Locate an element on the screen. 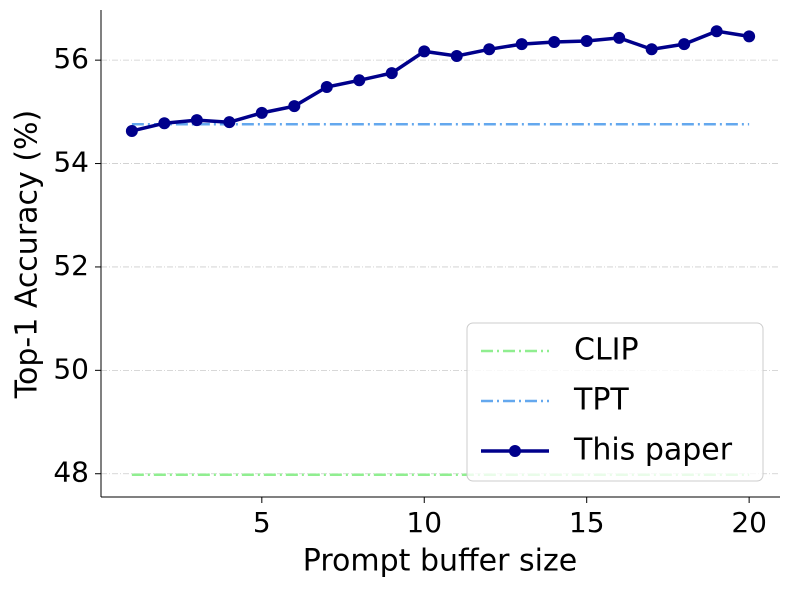  legend-label: This paper is located at coordinates (653, 450).